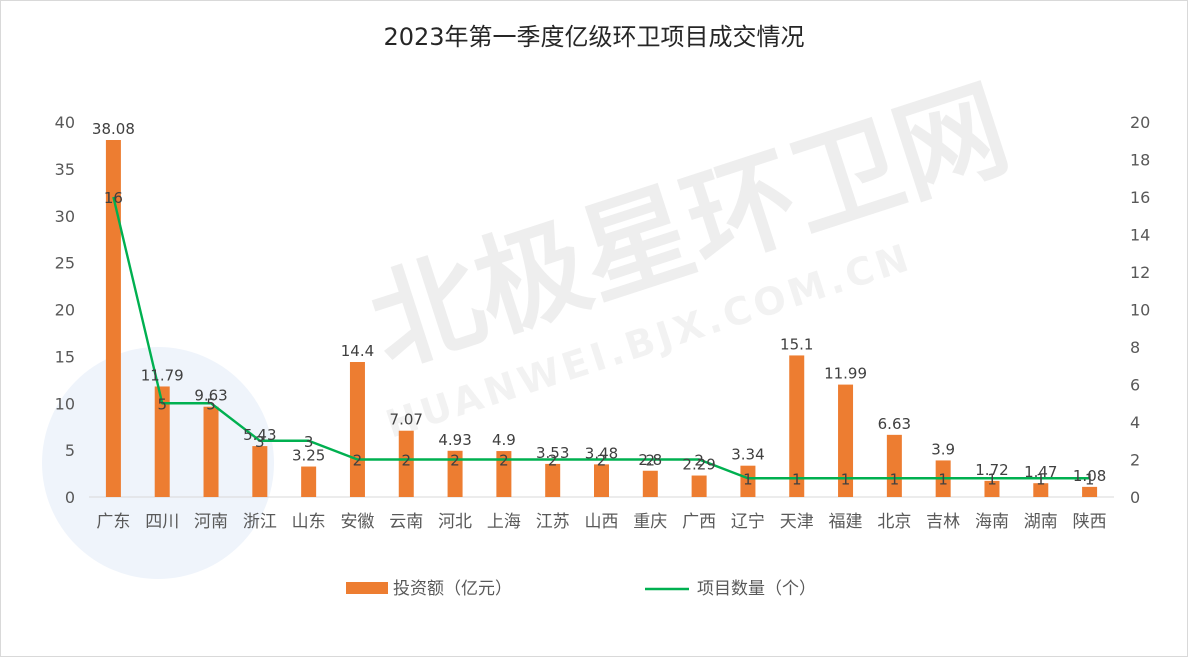 This screenshot has height=657, width=1188. I want to click on investment-bar-label: 2.29, so click(698, 465).